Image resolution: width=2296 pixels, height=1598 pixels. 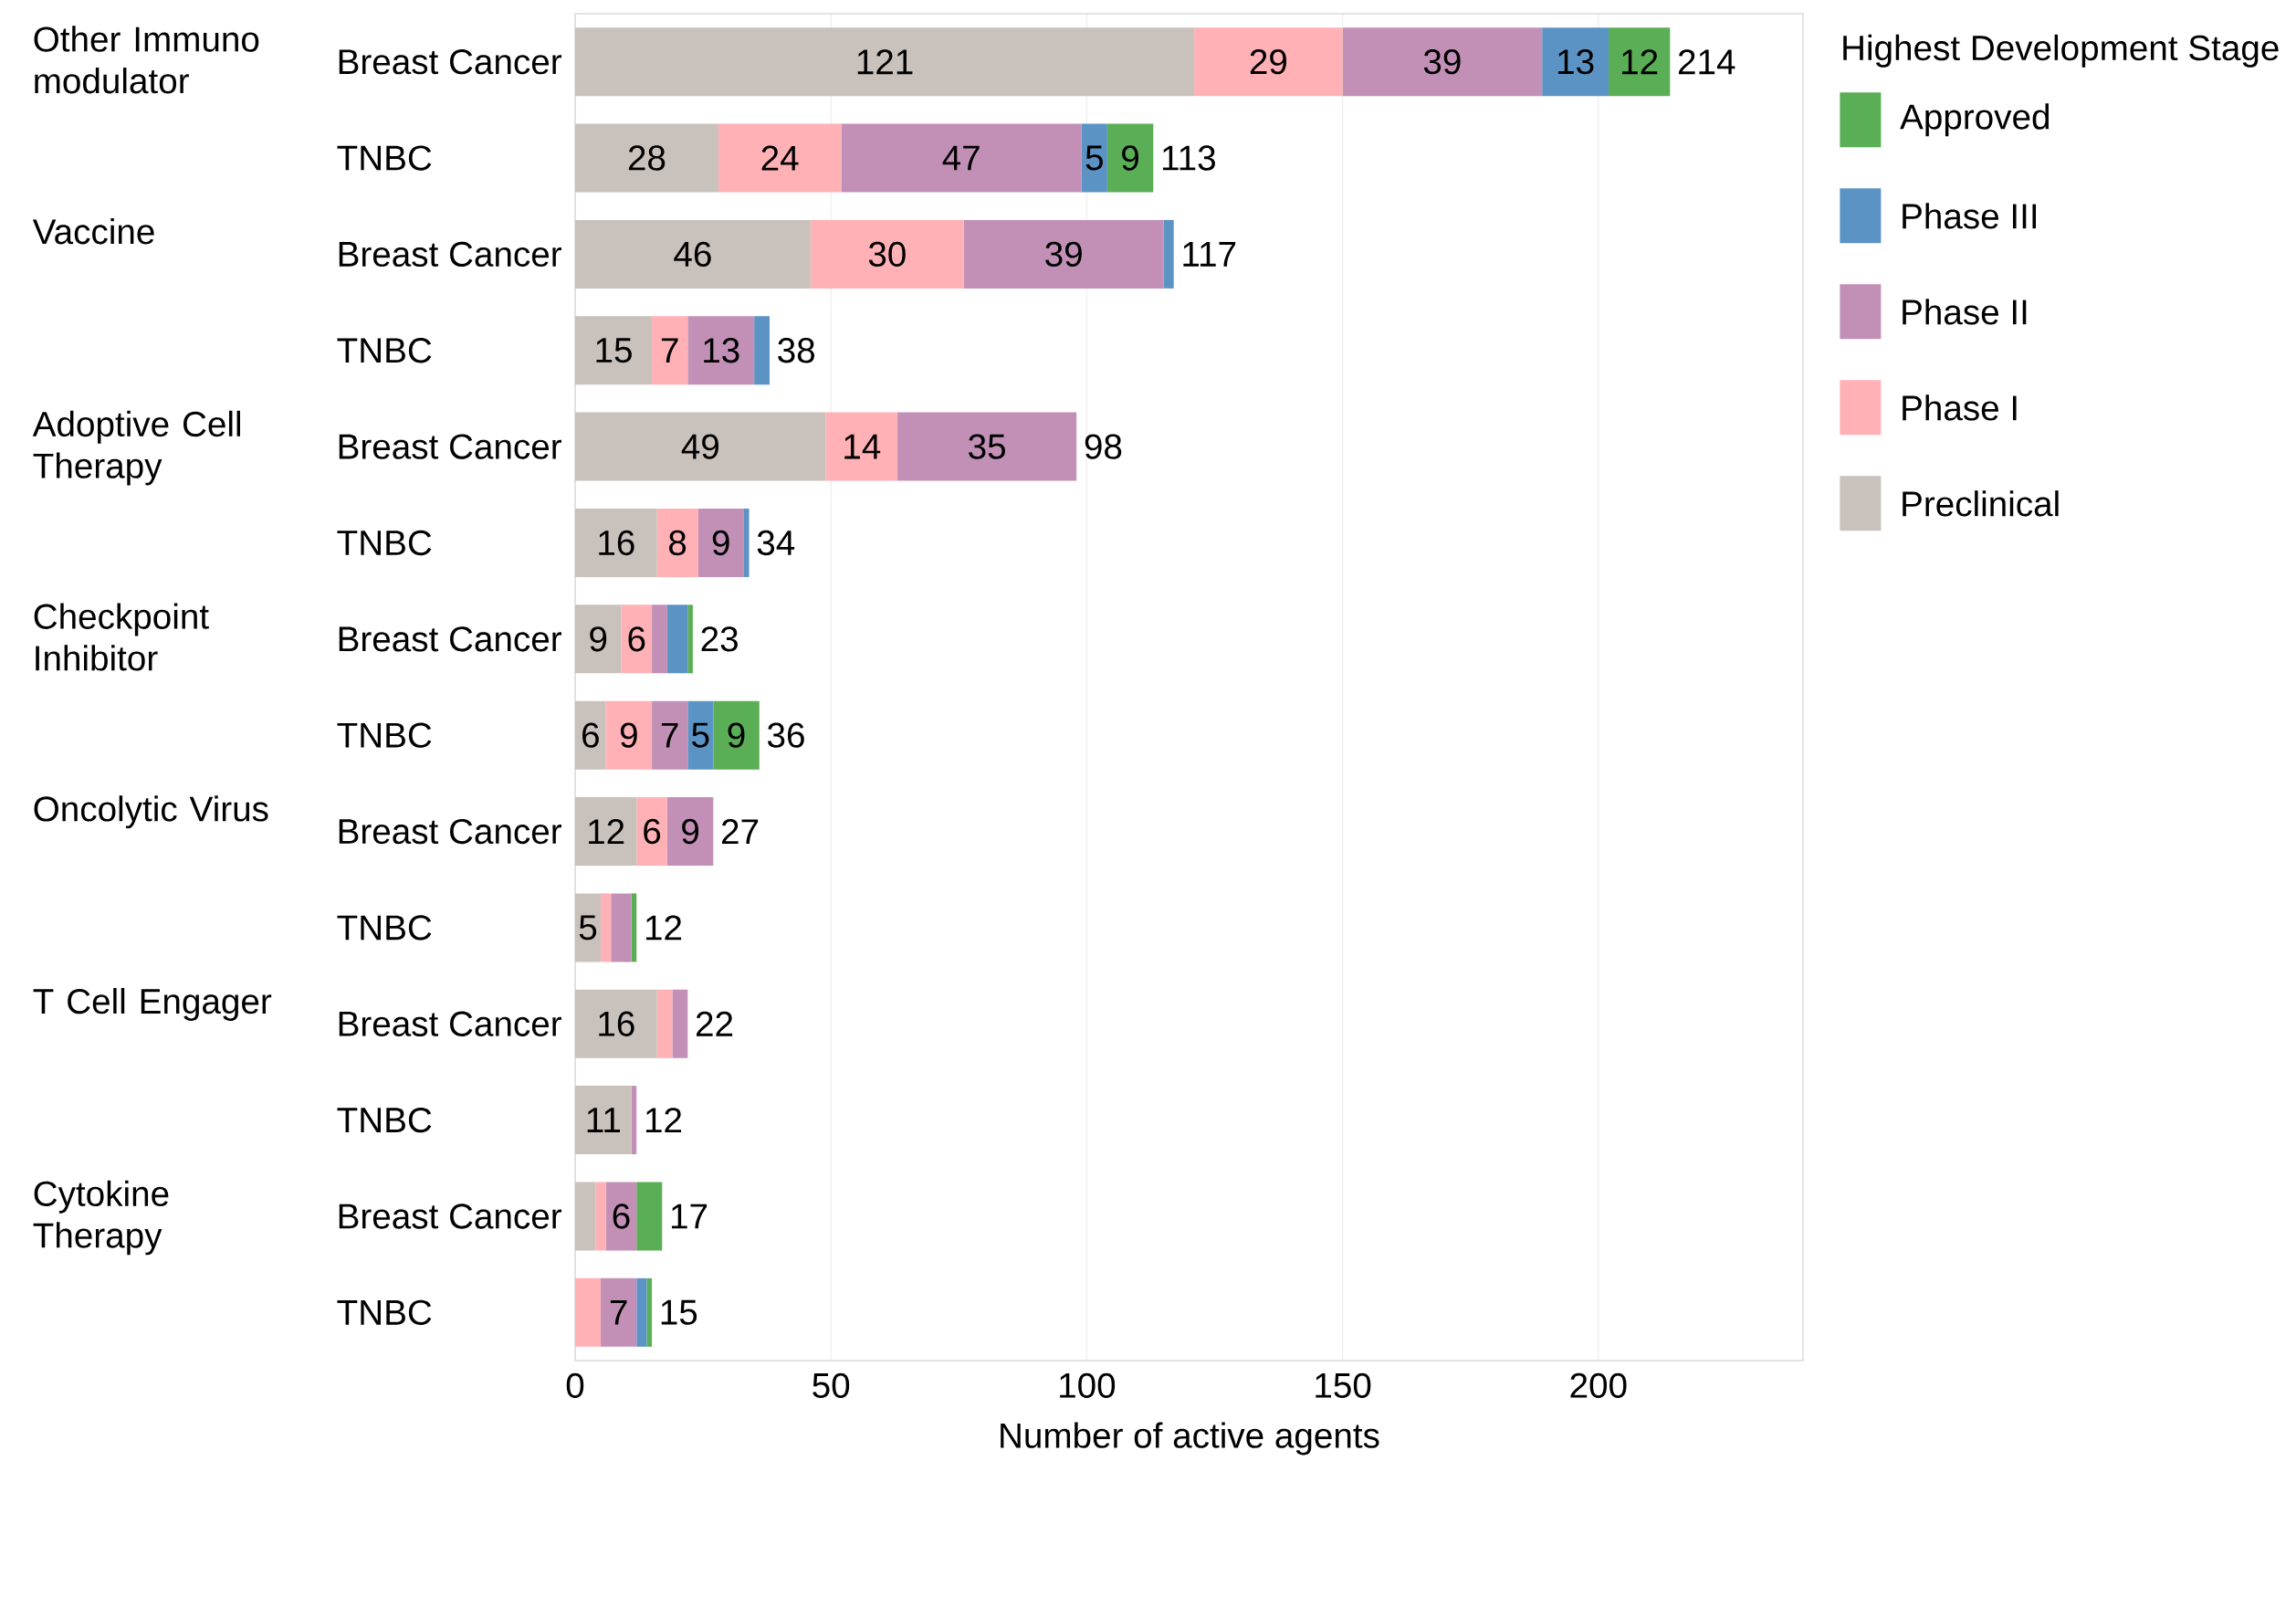 What do you see at coordinates (101, 1218) in the screenshot?
I see `text: Cytokine Therapy` at bounding box center [101, 1218].